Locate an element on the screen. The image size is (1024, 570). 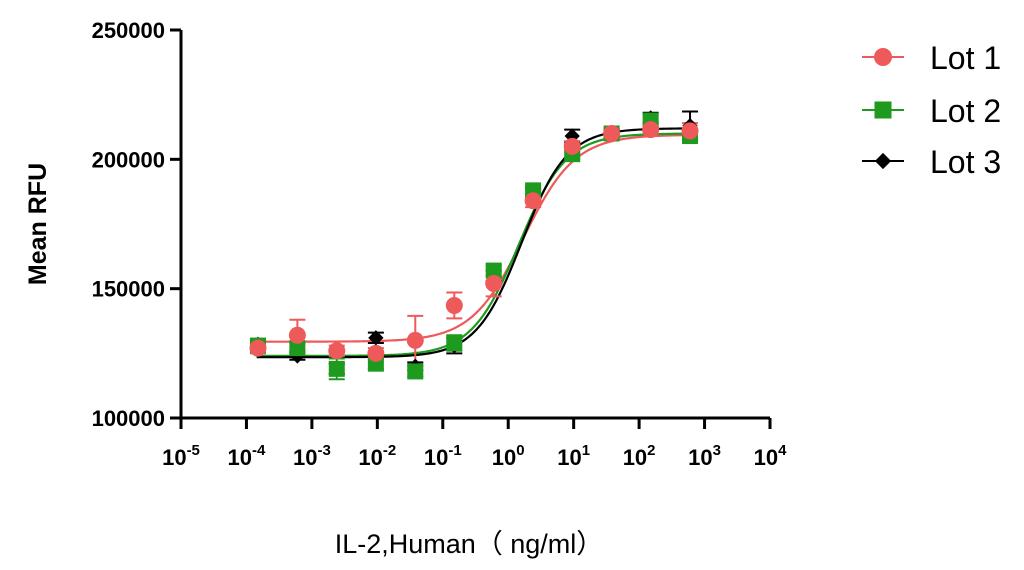
y-tick-label: 200000 is located at coordinates (128, 159).